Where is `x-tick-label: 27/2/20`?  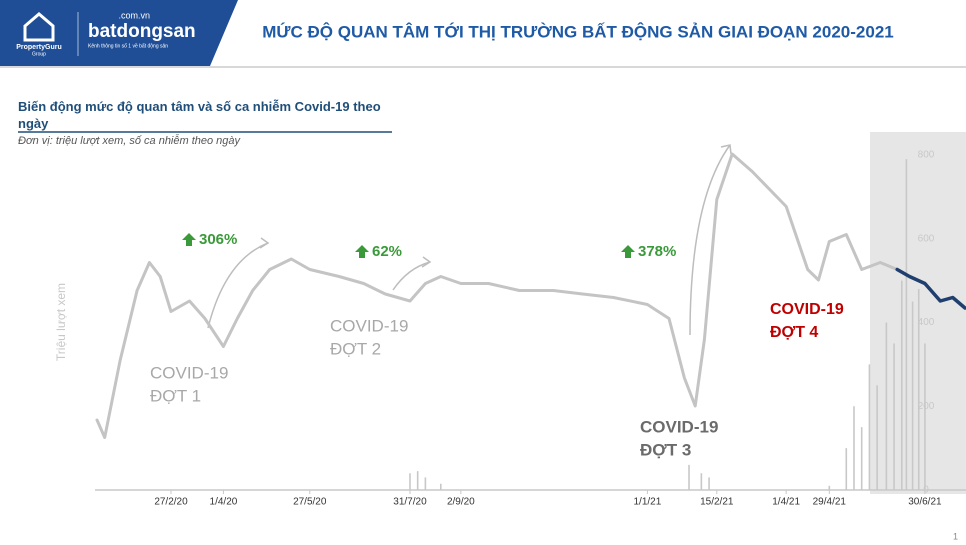
x-tick-label: 27/2/20 is located at coordinates (171, 502).